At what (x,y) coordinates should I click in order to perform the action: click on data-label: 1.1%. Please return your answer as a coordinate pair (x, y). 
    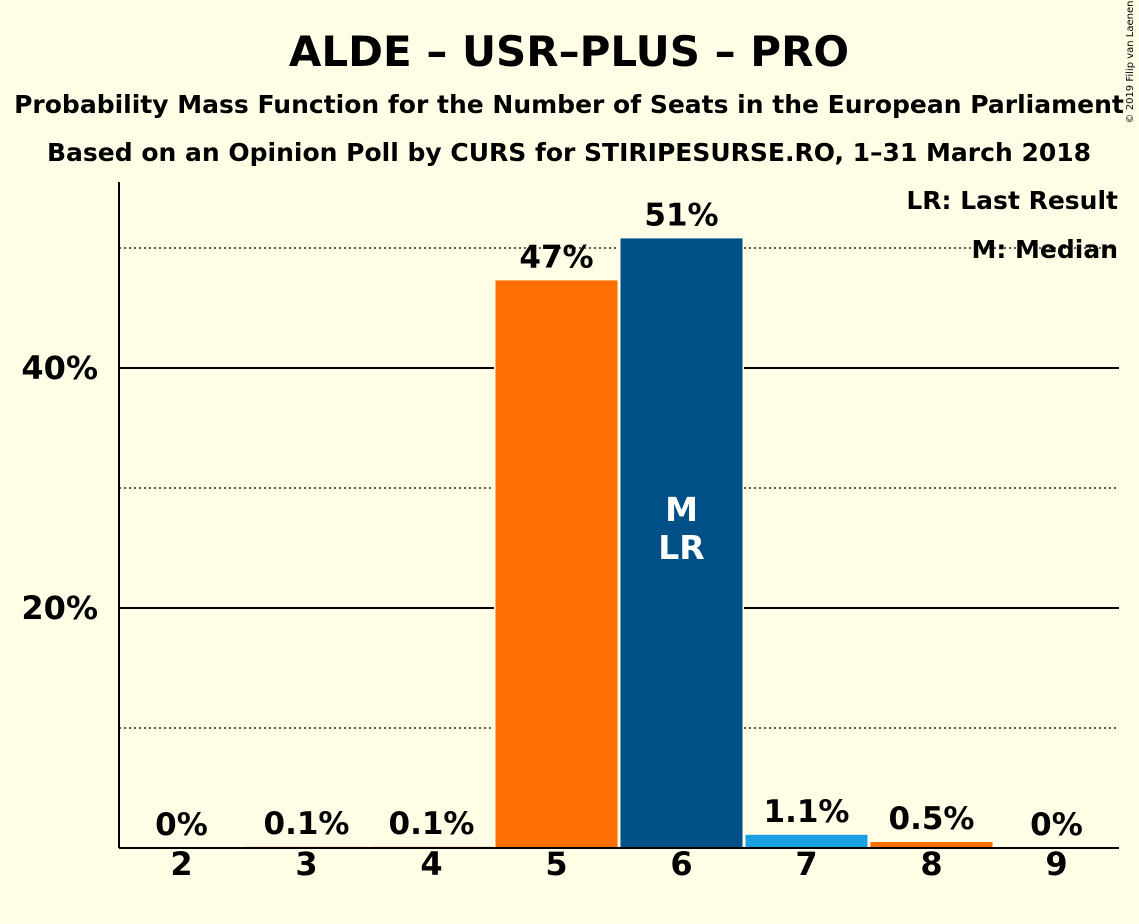
    Looking at the image, I should click on (807, 812).